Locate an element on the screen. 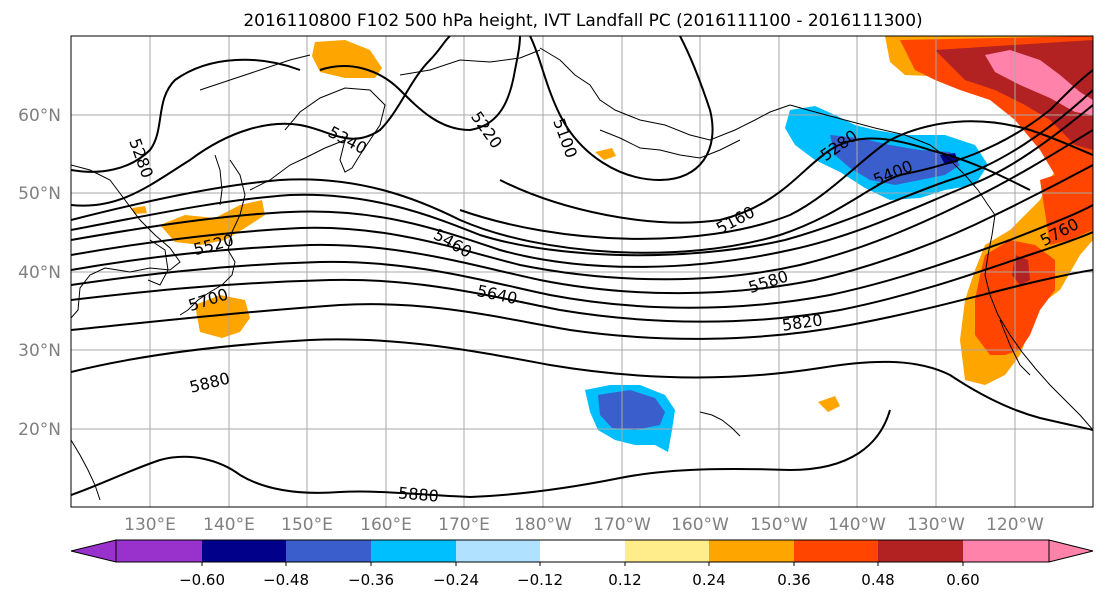 This screenshot has height=601, width=1105. longitude-label: 150°W is located at coordinates (779, 525).